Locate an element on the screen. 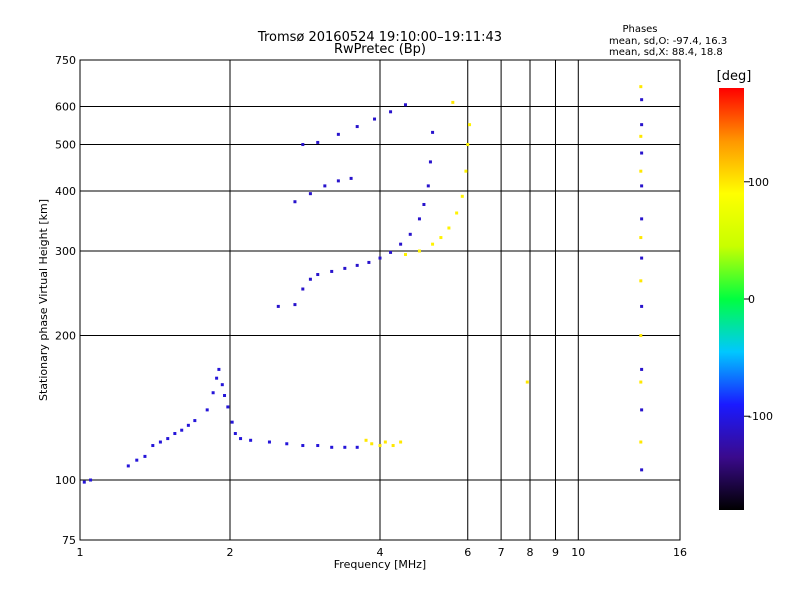 The height and width of the screenshot is (600, 800). chart-title: Tromsø 20160524 19:10:00–19:11:43 is located at coordinates (379, 37).